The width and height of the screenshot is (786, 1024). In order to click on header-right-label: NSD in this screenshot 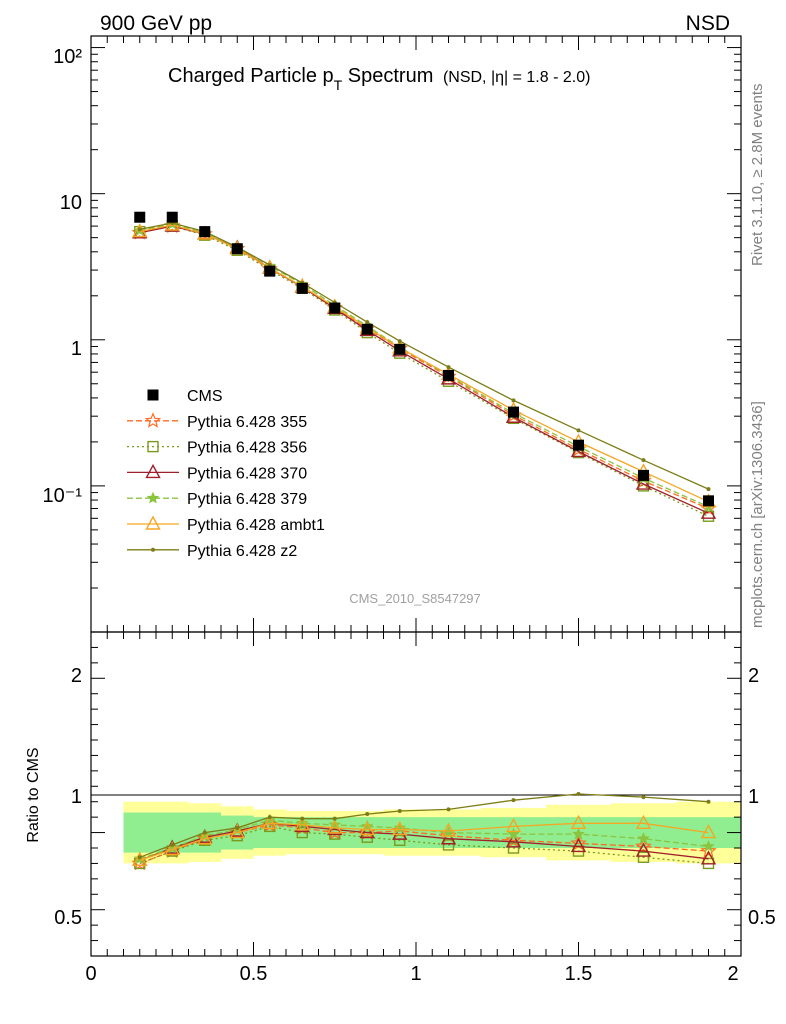, I will do `click(708, 23)`.